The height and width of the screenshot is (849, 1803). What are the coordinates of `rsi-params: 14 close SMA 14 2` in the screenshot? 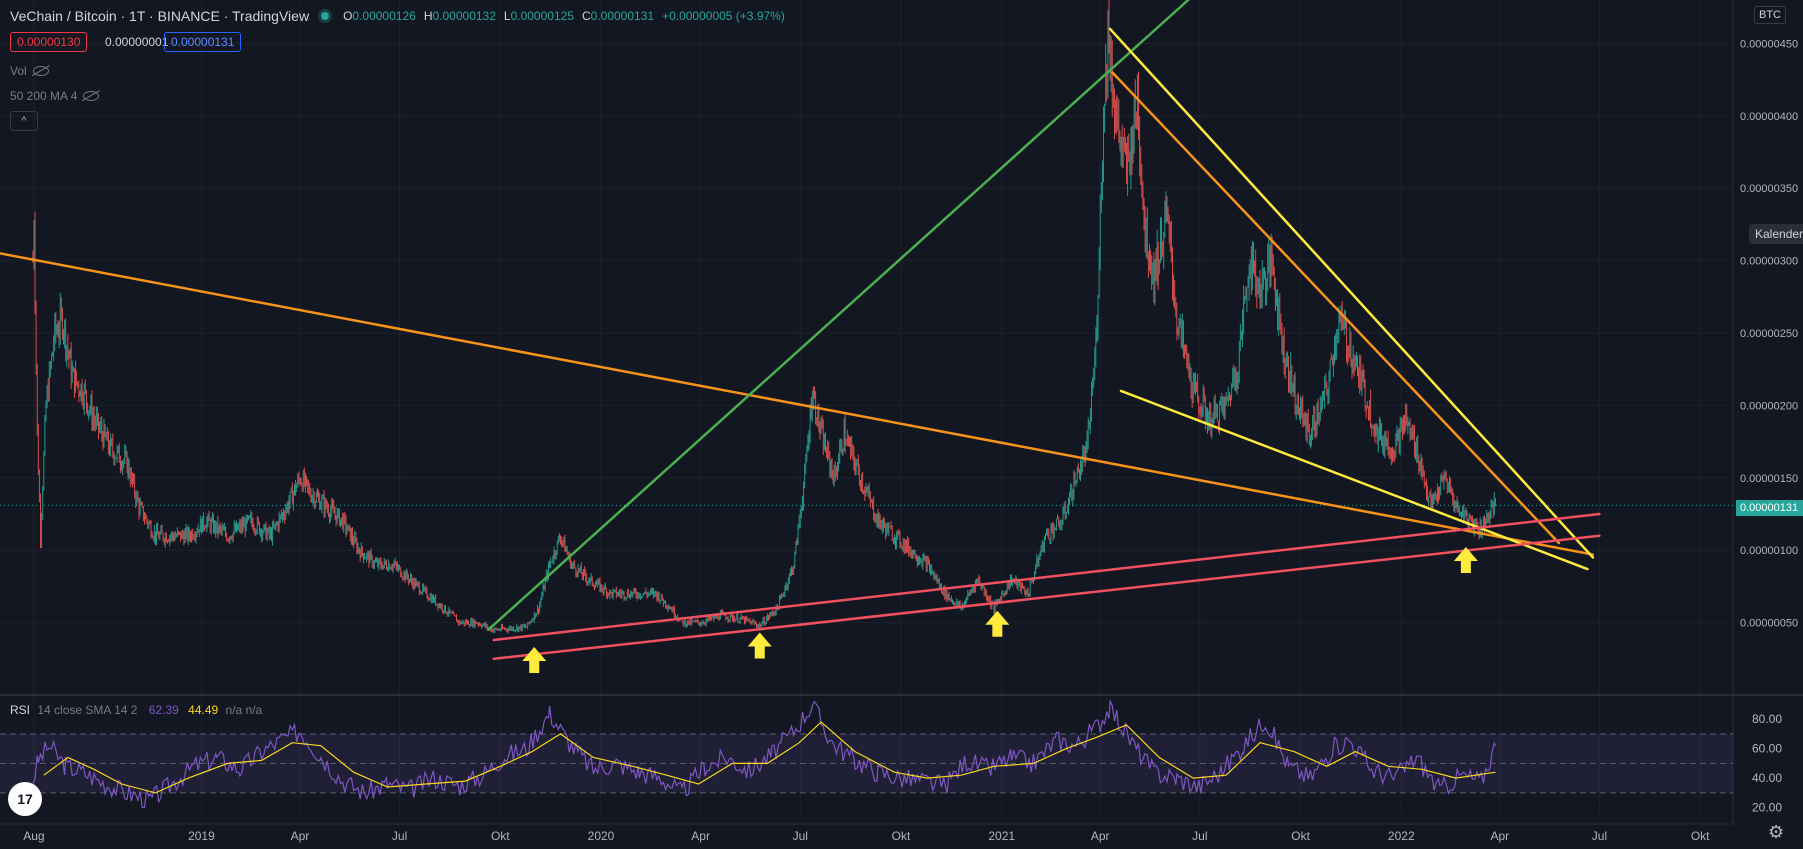 It's located at (87, 710).